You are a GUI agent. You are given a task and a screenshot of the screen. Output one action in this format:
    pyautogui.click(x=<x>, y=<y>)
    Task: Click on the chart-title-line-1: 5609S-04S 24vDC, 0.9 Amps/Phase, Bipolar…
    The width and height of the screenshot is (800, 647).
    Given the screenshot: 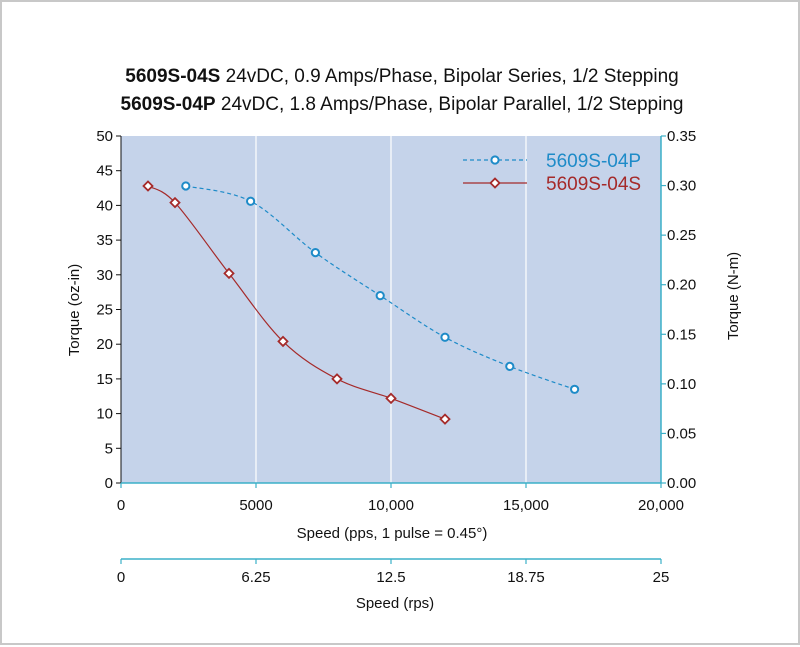 What is the action you would take?
    pyautogui.click(x=401, y=77)
    